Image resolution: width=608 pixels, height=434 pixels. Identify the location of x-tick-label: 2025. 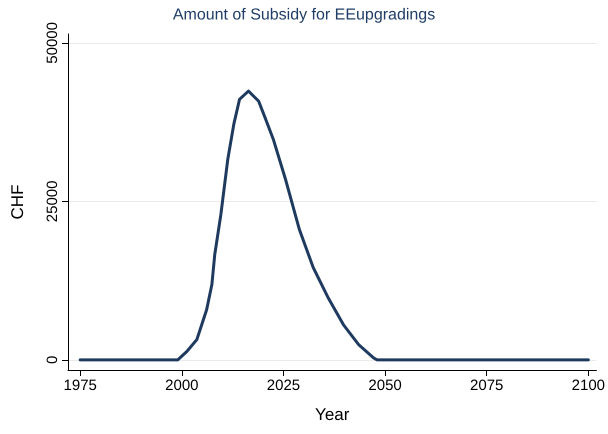
(283, 385).